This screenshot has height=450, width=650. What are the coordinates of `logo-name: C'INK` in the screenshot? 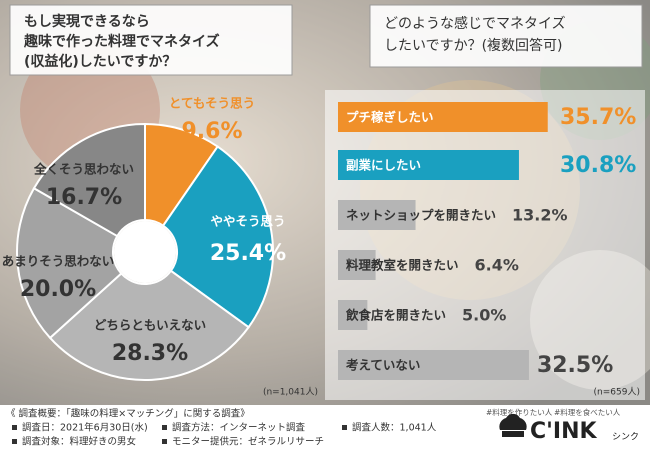 It's located at (563, 431).